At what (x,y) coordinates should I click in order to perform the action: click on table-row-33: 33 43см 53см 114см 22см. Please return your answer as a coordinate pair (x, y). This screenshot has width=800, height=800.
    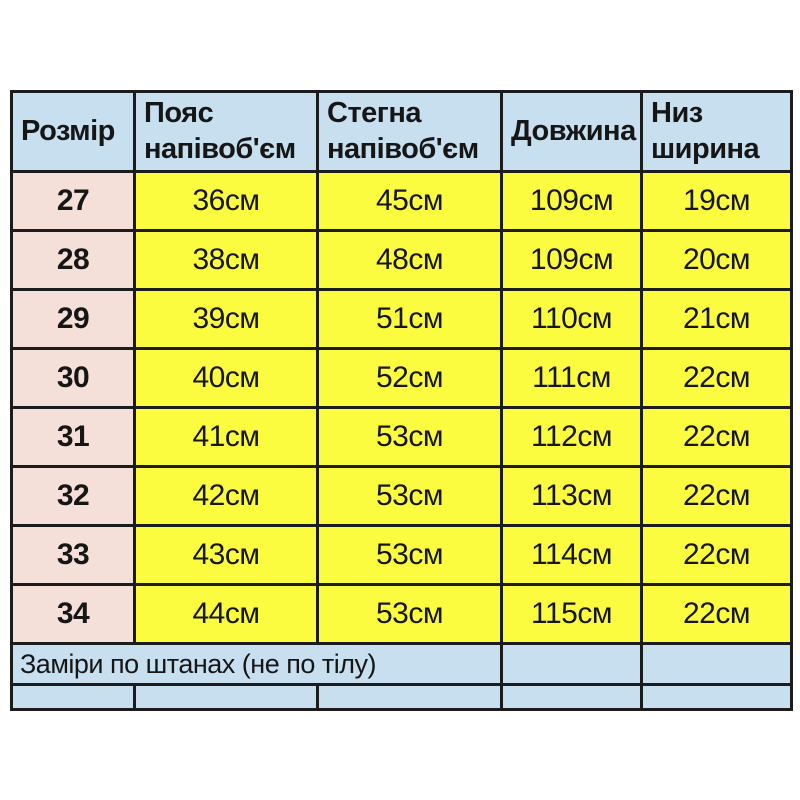
    Looking at the image, I should click on (401, 555).